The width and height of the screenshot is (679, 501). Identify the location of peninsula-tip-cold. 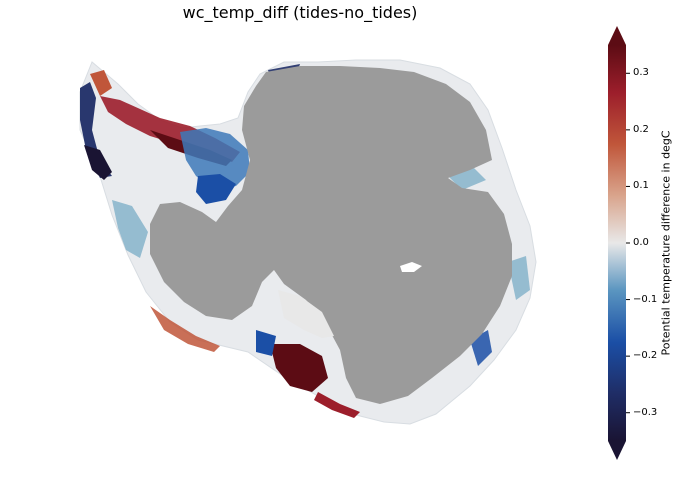
(98, 162).